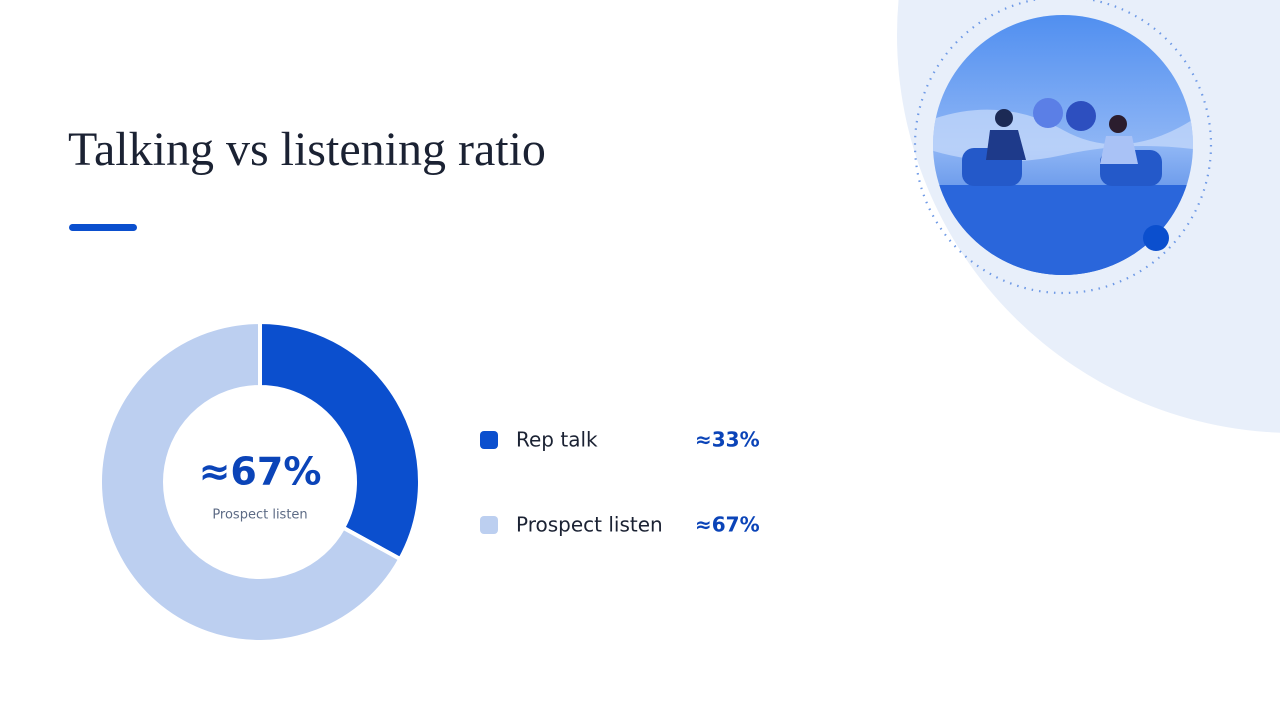 The width and height of the screenshot is (1280, 720). I want to click on legend: Rep talk ≈33% Prospect listen ≈67%, so click(620, 482).